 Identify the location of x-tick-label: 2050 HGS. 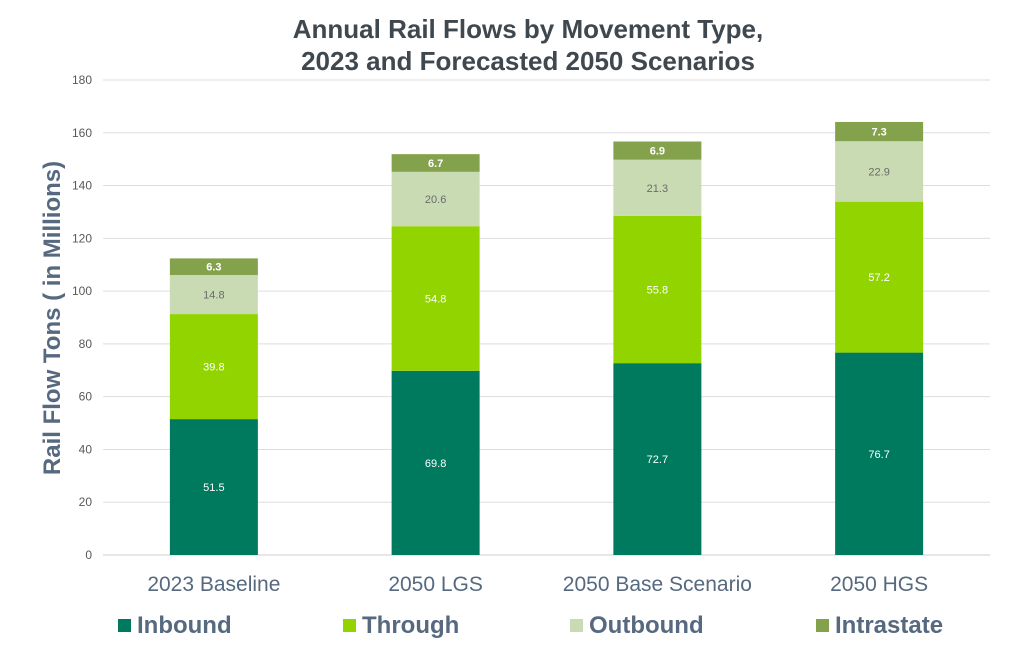
(879, 584).